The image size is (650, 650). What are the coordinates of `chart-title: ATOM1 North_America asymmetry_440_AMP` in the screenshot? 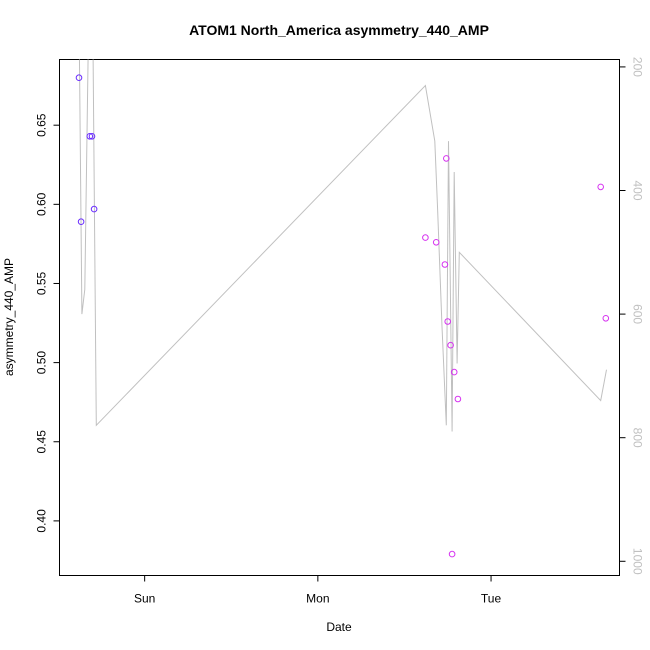 It's located at (339, 30).